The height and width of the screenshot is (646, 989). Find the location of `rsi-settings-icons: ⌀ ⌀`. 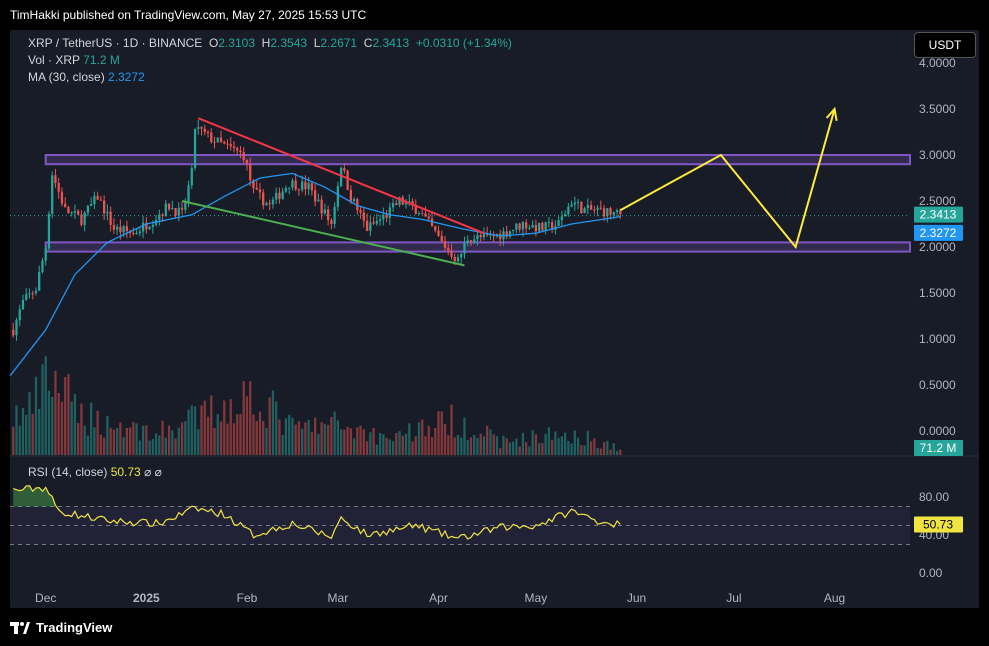

rsi-settings-icons: ⌀ ⌀ is located at coordinates (153, 472).